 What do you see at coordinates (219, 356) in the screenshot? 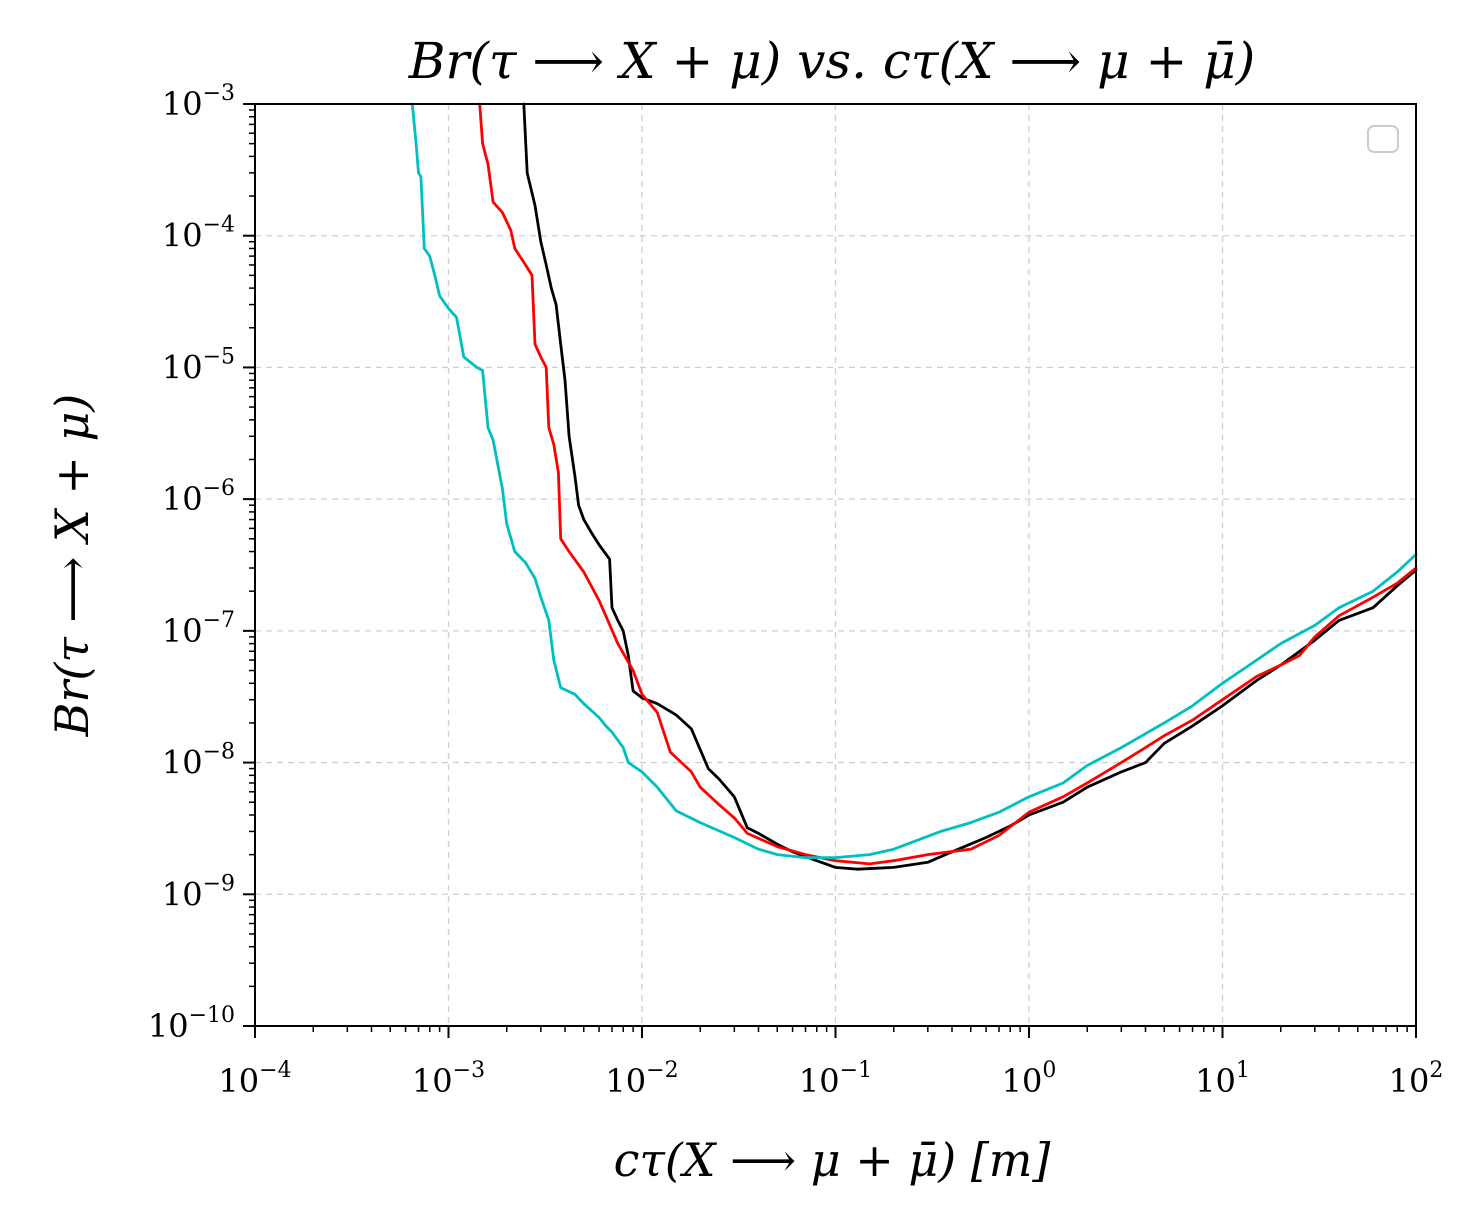
I see `y-tick-exponent: −5` at bounding box center [219, 356].